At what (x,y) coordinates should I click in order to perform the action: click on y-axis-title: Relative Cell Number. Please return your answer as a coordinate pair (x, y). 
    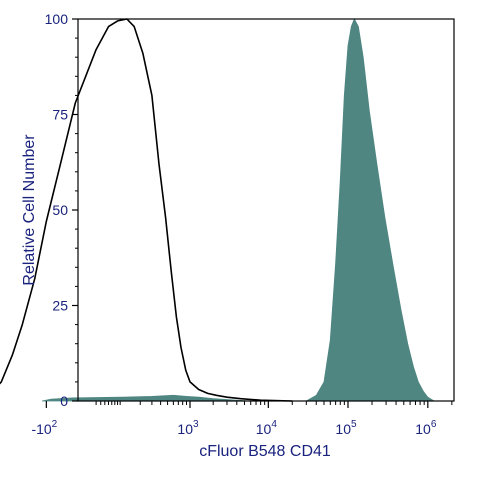
    Looking at the image, I should click on (29, 210).